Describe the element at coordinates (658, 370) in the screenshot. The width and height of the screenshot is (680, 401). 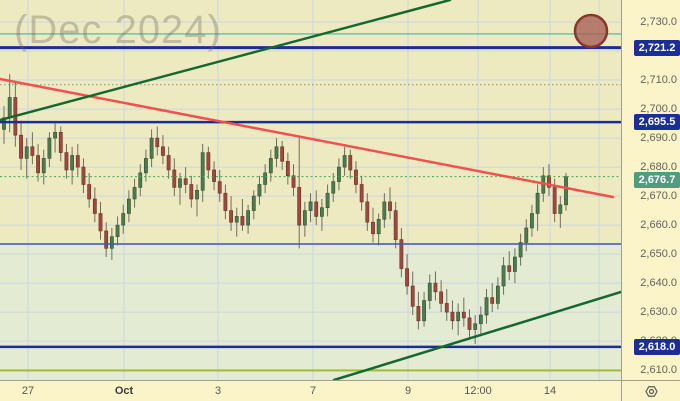
I see `price-axis-label: 2,610.0` at that location.